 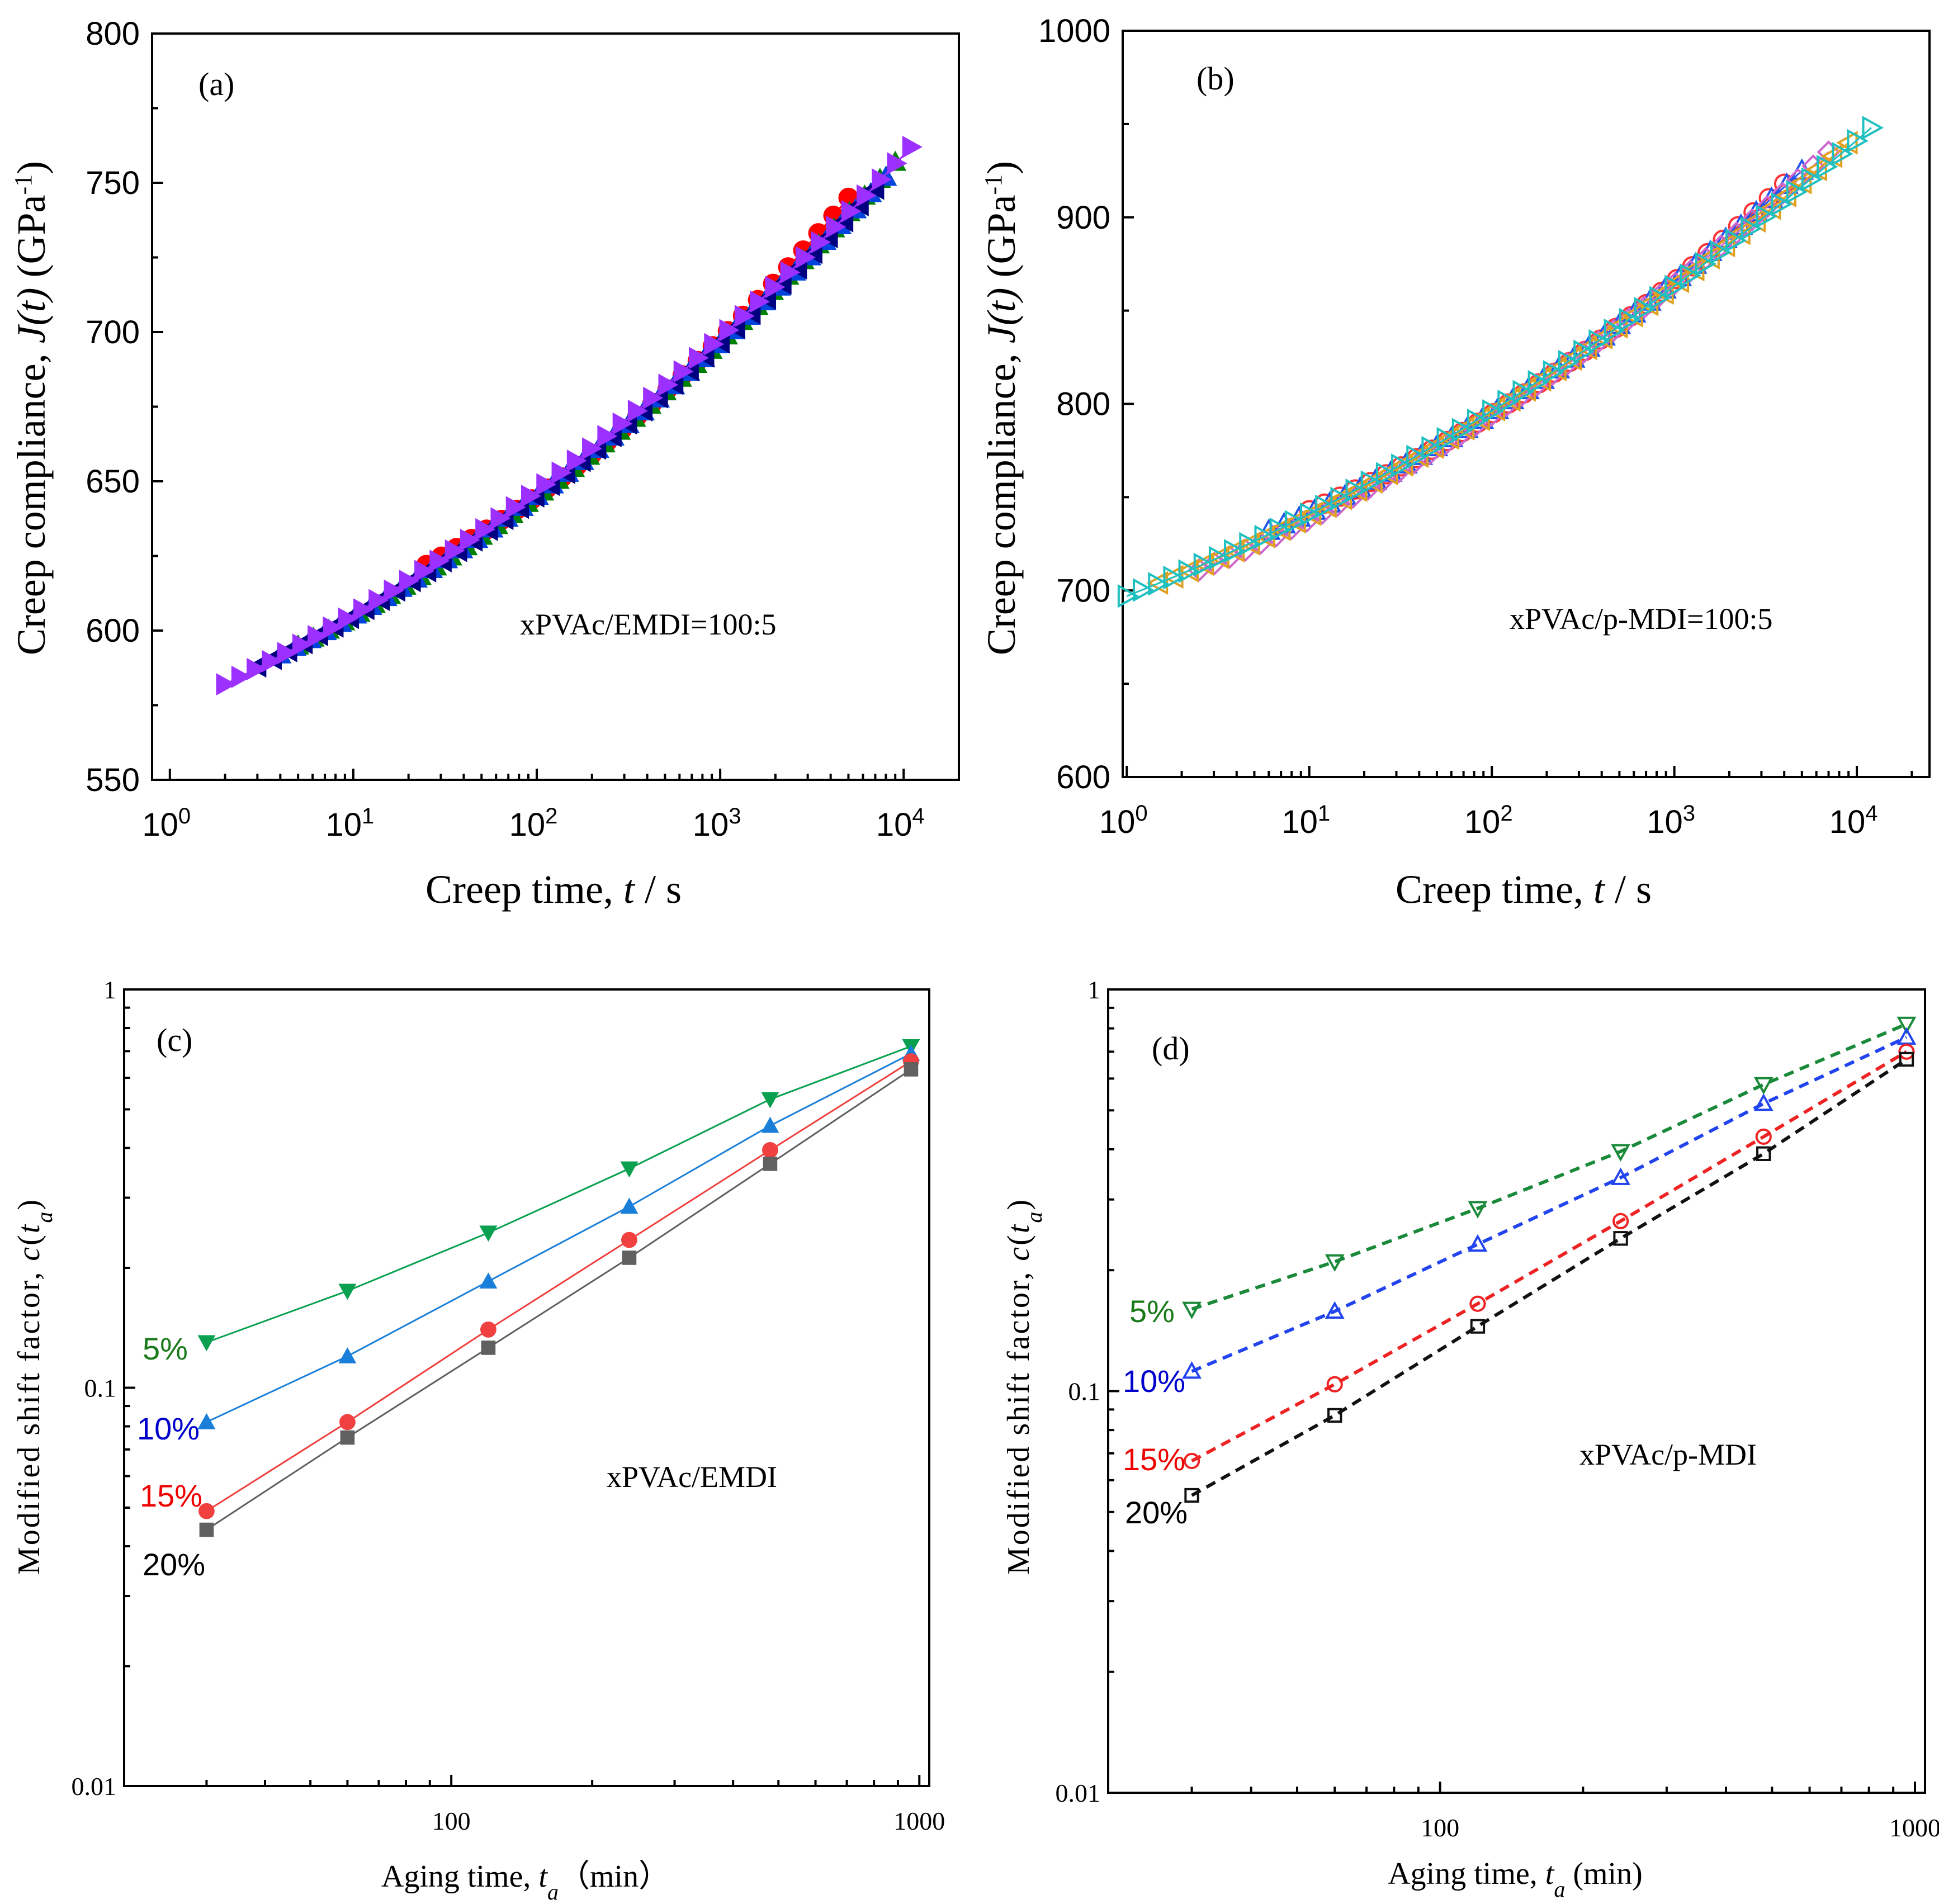 What do you see at coordinates (113, 183) in the screenshot?
I see `y-tick-label: 750` at bounding box center [113, 183].